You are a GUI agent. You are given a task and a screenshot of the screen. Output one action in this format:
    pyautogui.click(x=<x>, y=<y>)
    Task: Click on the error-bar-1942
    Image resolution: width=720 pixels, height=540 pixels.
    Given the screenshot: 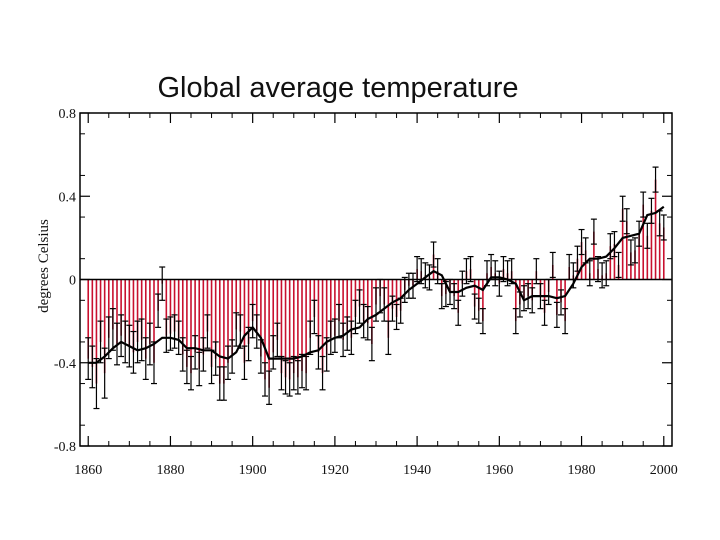 What is the action you would take?
    pyautogui.click(x=425, y=275)
    